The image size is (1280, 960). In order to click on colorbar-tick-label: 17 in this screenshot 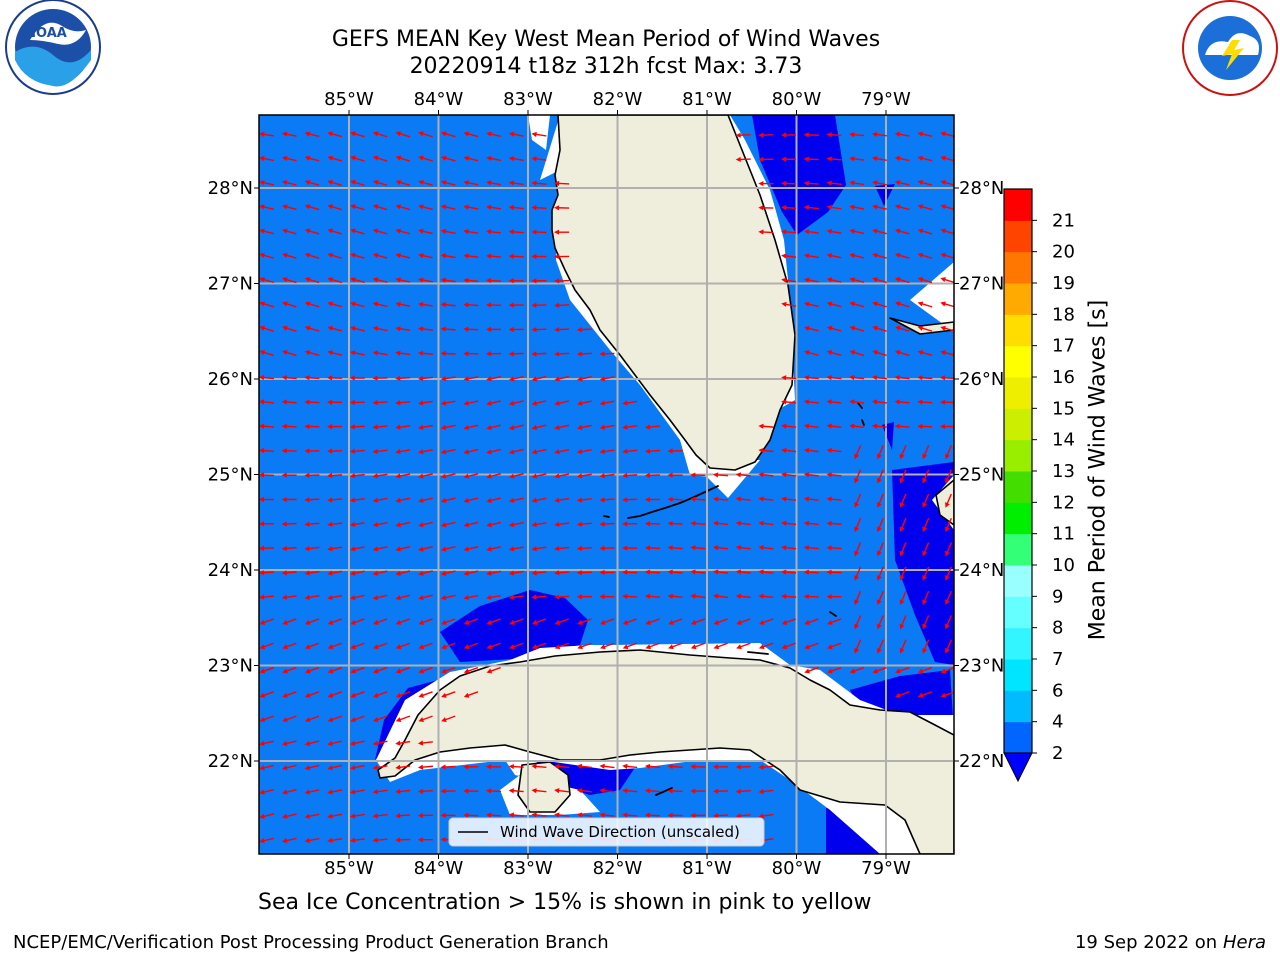, I will do `click(1063, 346)`.